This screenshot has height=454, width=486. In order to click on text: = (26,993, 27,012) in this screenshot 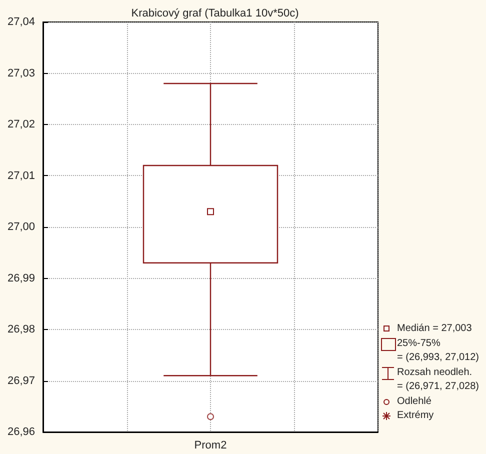, I will do `click(438, 358)`.